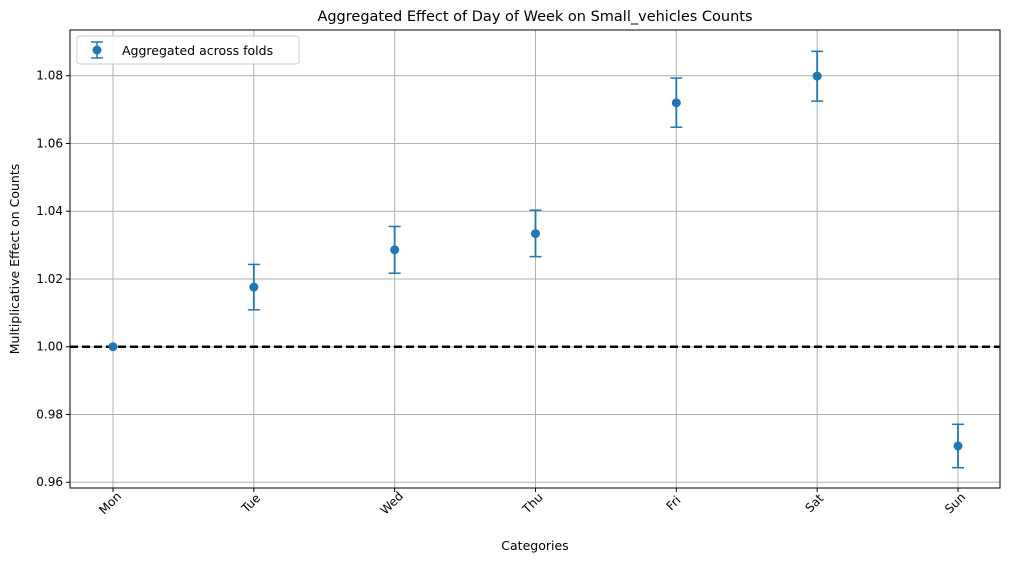 Image resolution: width=1010 pixels, height=562 pixels. Describe the element at coordinates (534, 545) in the screenshot. I see `x-axis-title: Categories` at that location.